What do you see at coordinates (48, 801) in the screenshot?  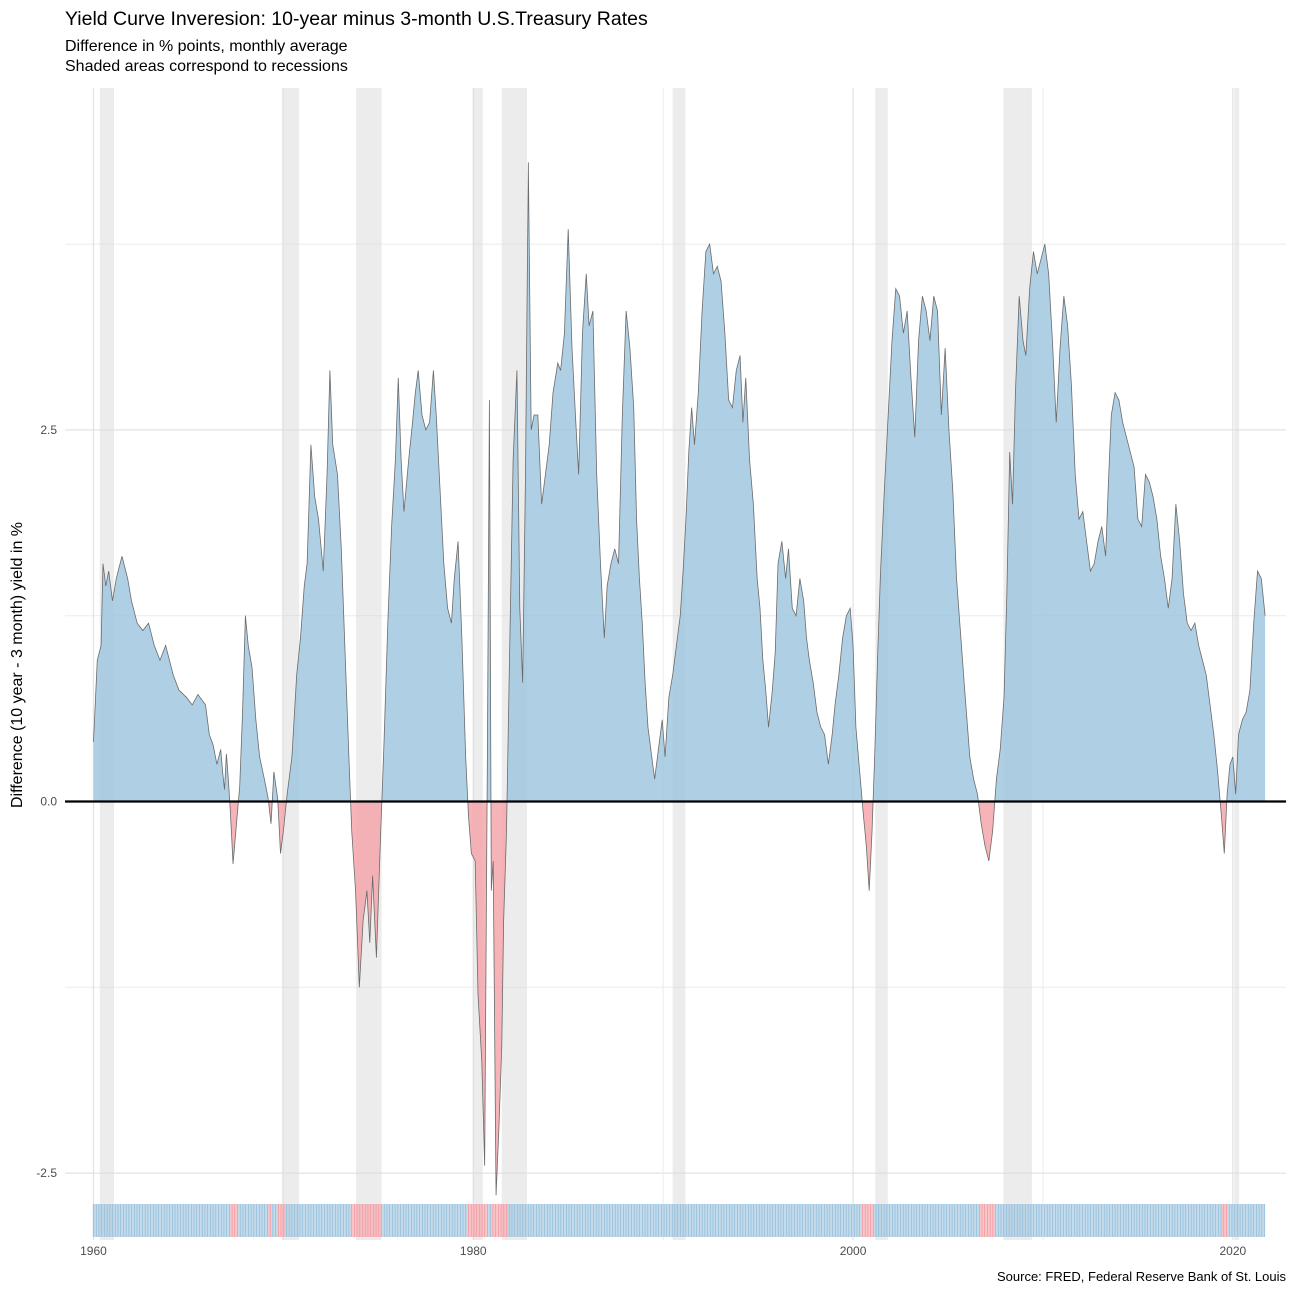 I see `y-tick-label: 0.0` at bounding box center [48, 801].